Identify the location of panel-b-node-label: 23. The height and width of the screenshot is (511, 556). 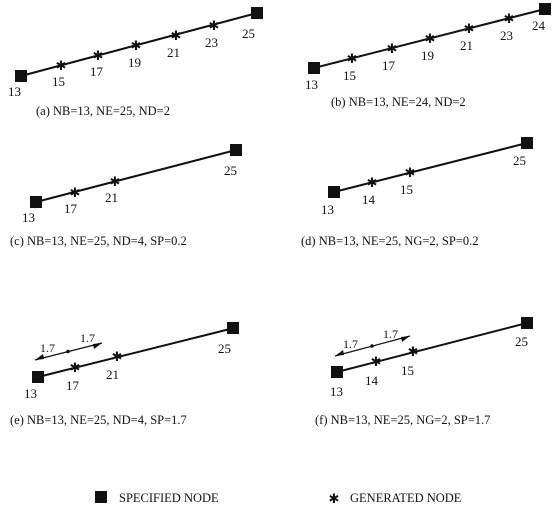
(506, 35).